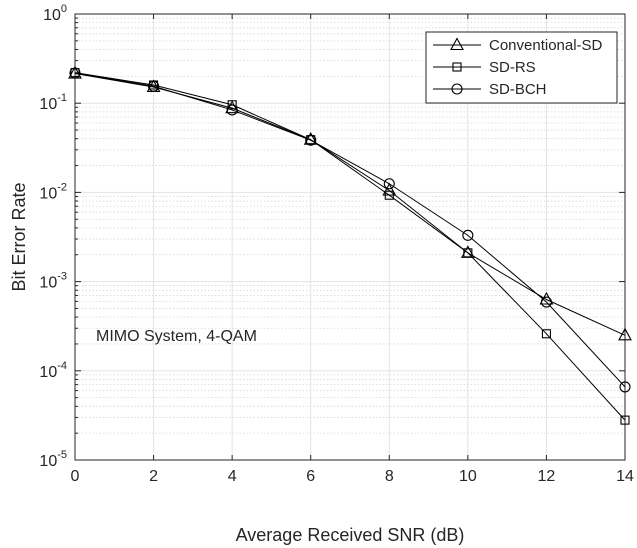 This screenshot has height=548, width=637. What do you see at coordinates (232, 476) in the screenshot?
I see `x-tick-label: 4` at bounding box center [232, 476].